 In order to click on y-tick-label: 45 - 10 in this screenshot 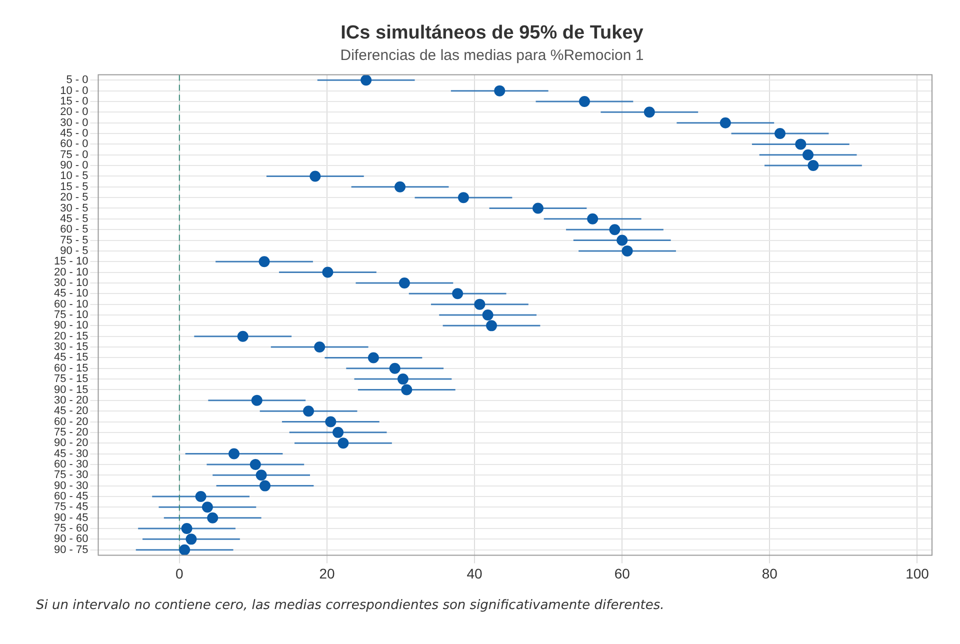, I will do `click(71, 294)`.